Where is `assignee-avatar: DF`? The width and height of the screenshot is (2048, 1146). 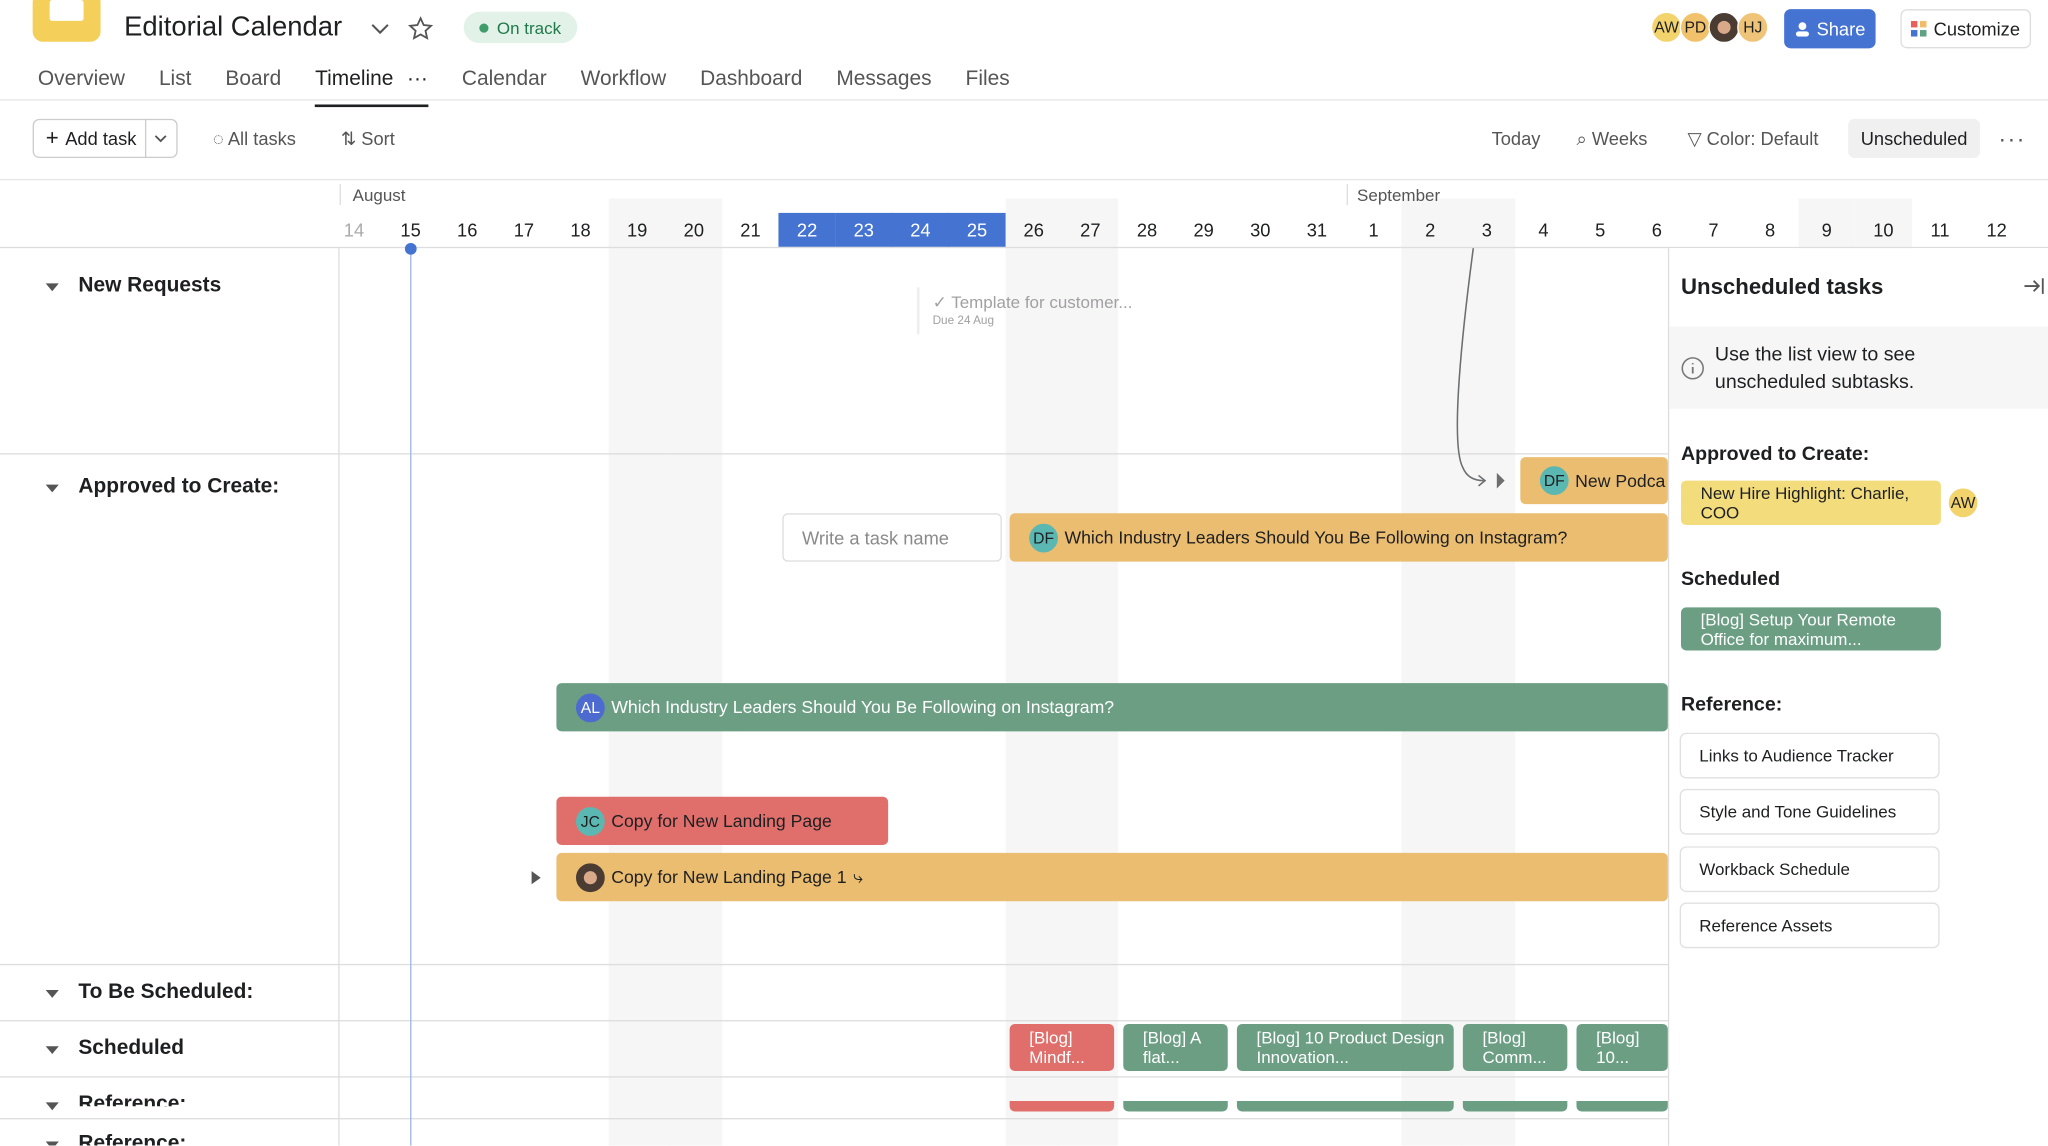 assignee-avatar: DF is located at coordinates (1043, 537).